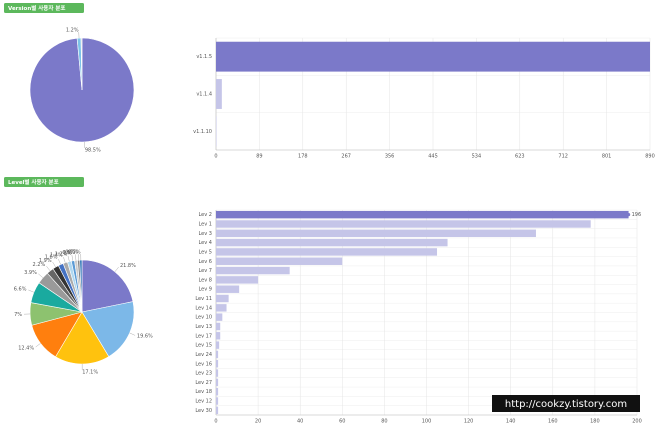 The image size is (663, 429). I want to click on y-tick-label: Lev 17, so click(203, 336).